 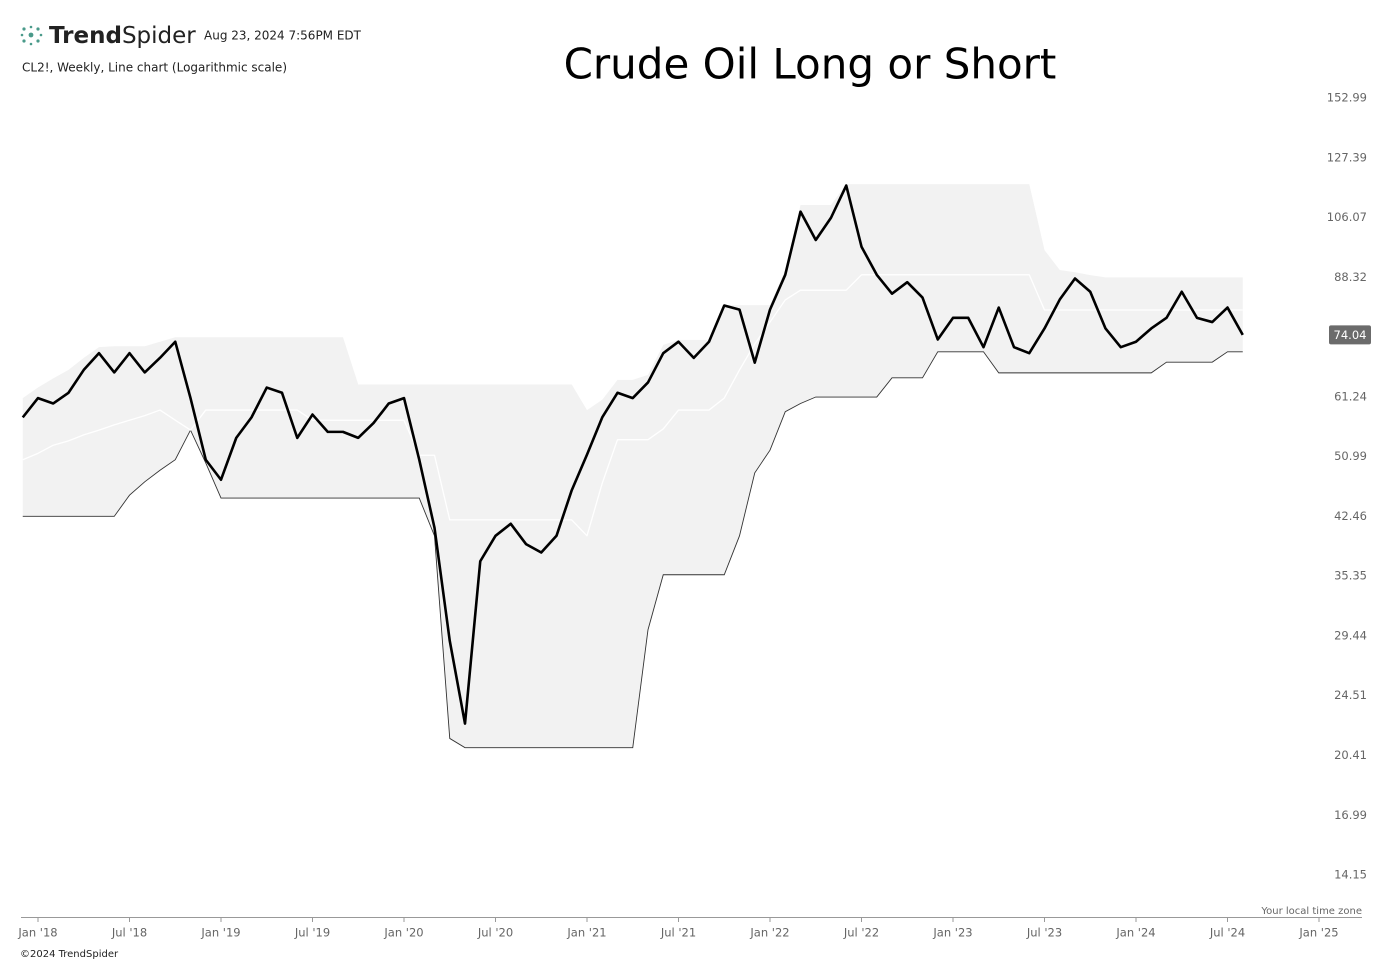 What do you see at coordinates (952, 933) in the screenshot?
I see `x-tick-label: Jan '23` at bounding box center [952, 933].